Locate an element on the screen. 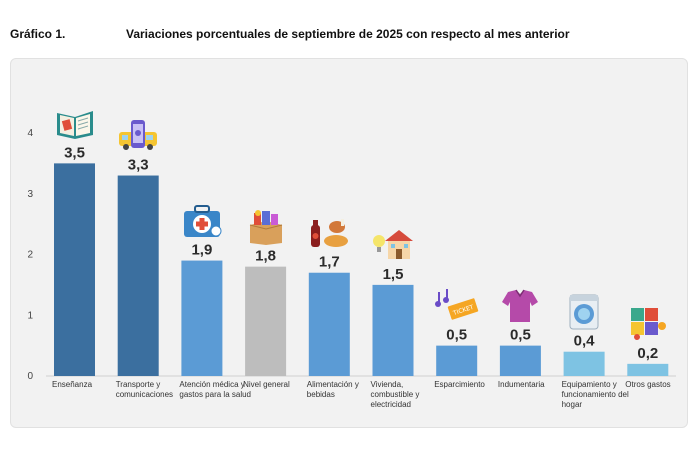  medical-kit-icon is located at coordinates (202, 221).